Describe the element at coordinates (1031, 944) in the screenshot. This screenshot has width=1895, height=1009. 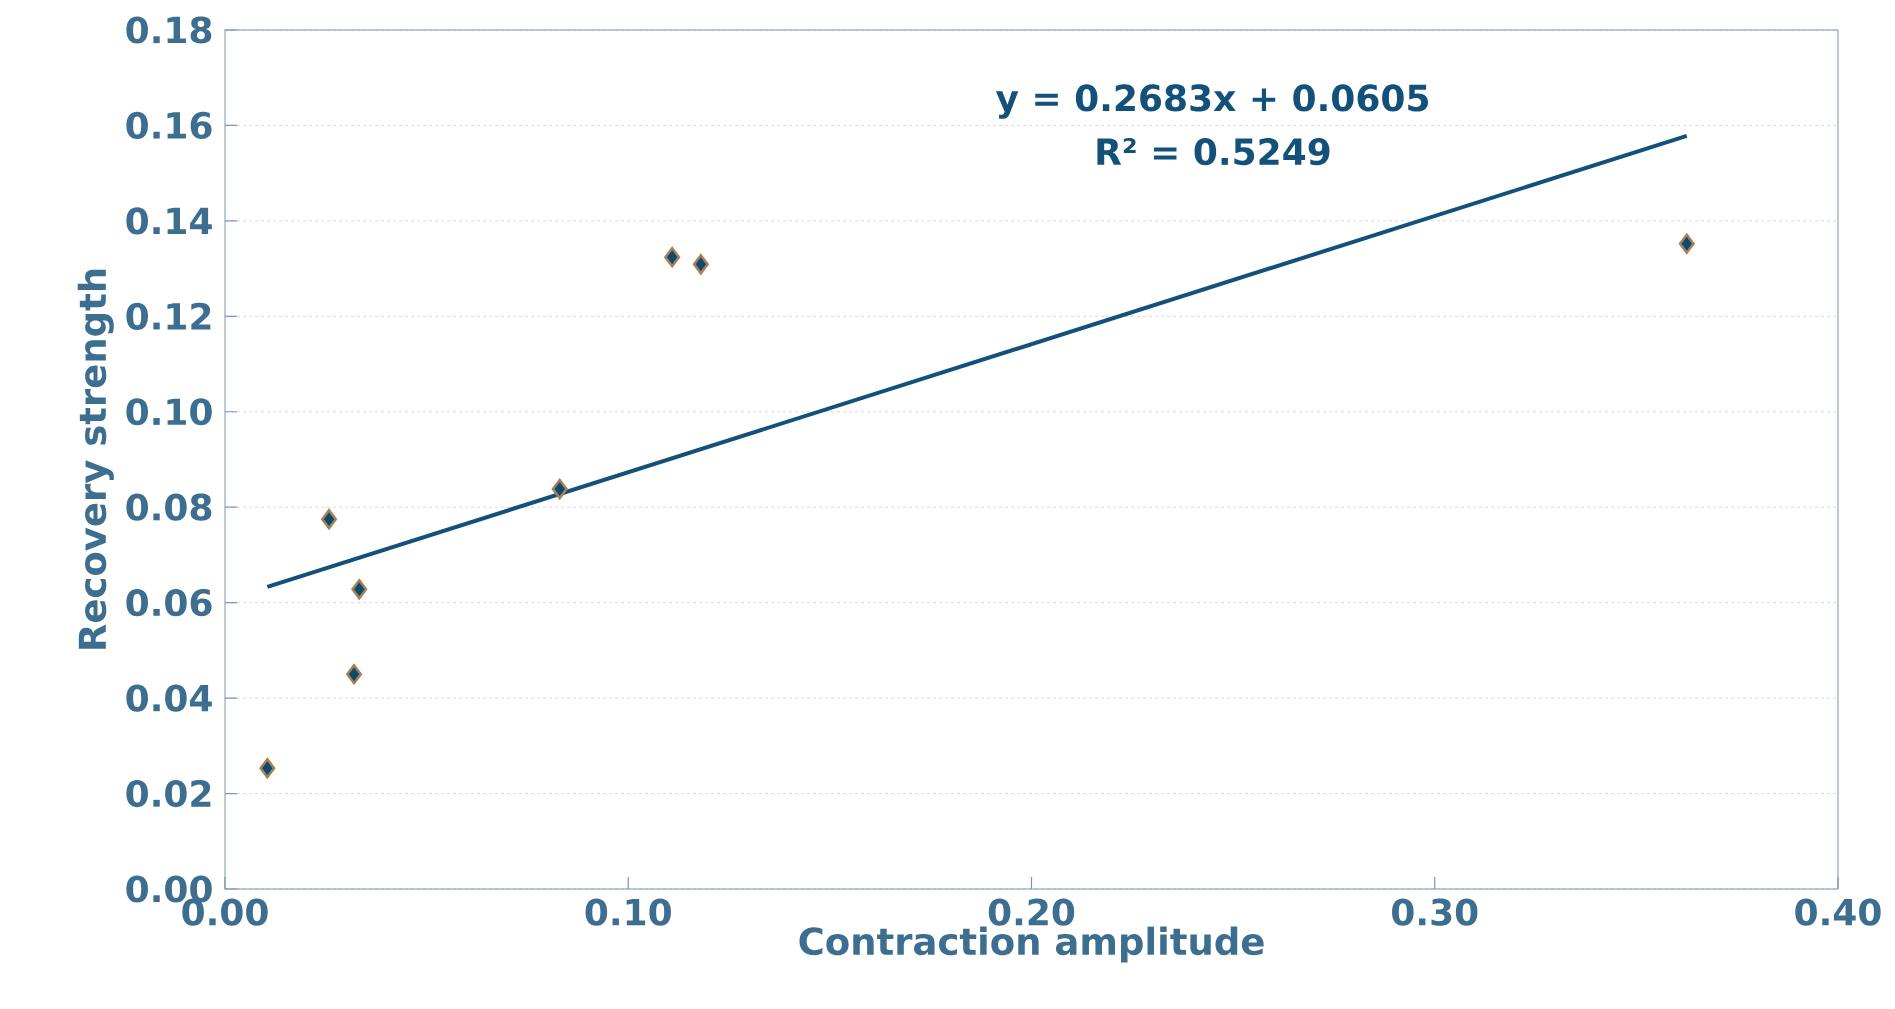
I see `x-axis-title: Contraction amplitude` at that location.